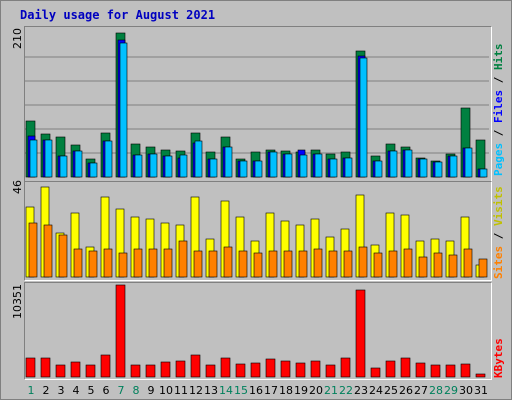  What do you see at coordinates (361, 390) in the screenshot?
I see `day-label-23: 23` at bounding box center [361, 390].